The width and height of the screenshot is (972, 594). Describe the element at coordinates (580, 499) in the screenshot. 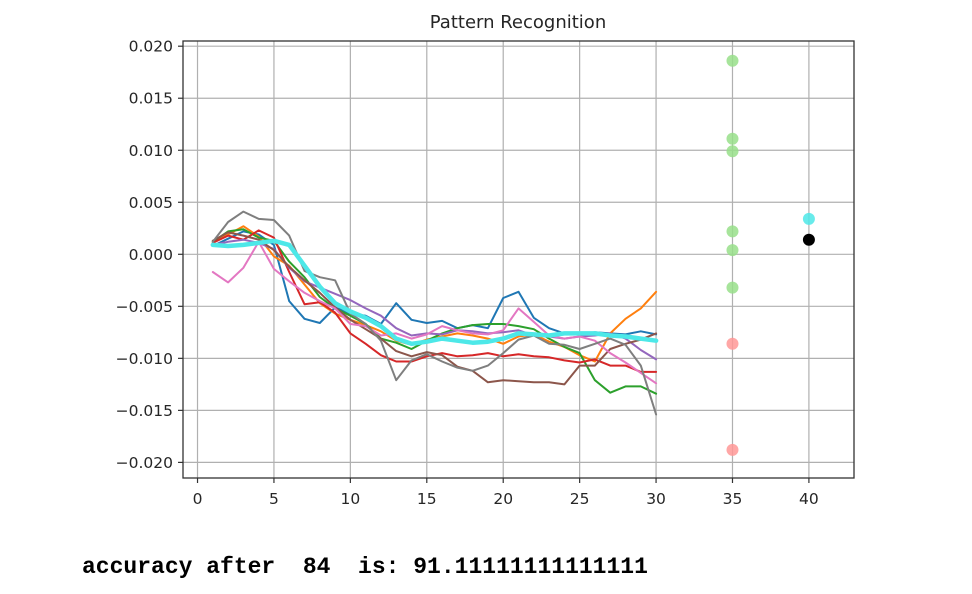

I see `x-tick-label: 25` at that location.